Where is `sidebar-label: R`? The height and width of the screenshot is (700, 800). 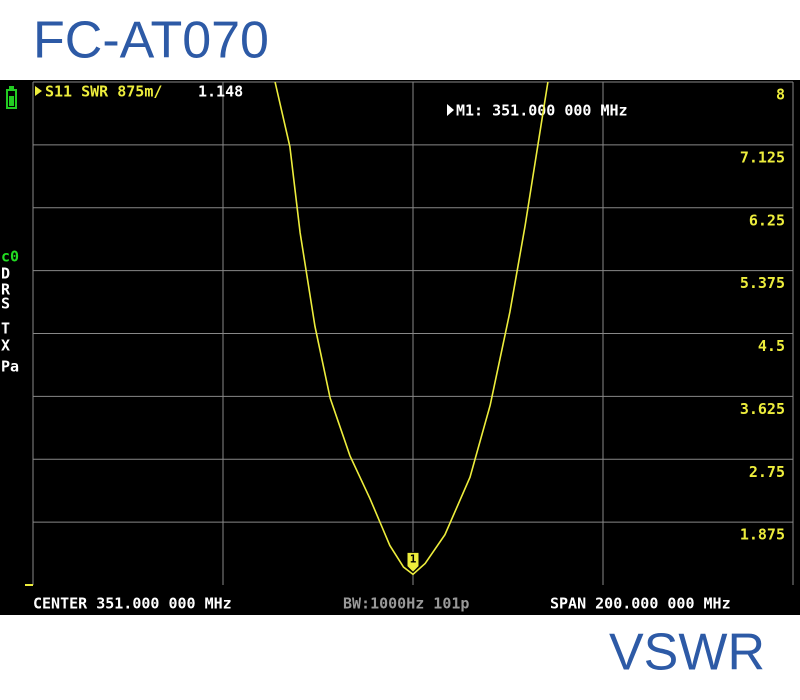 sidebar-label: R is located at coordinates (6, 290).